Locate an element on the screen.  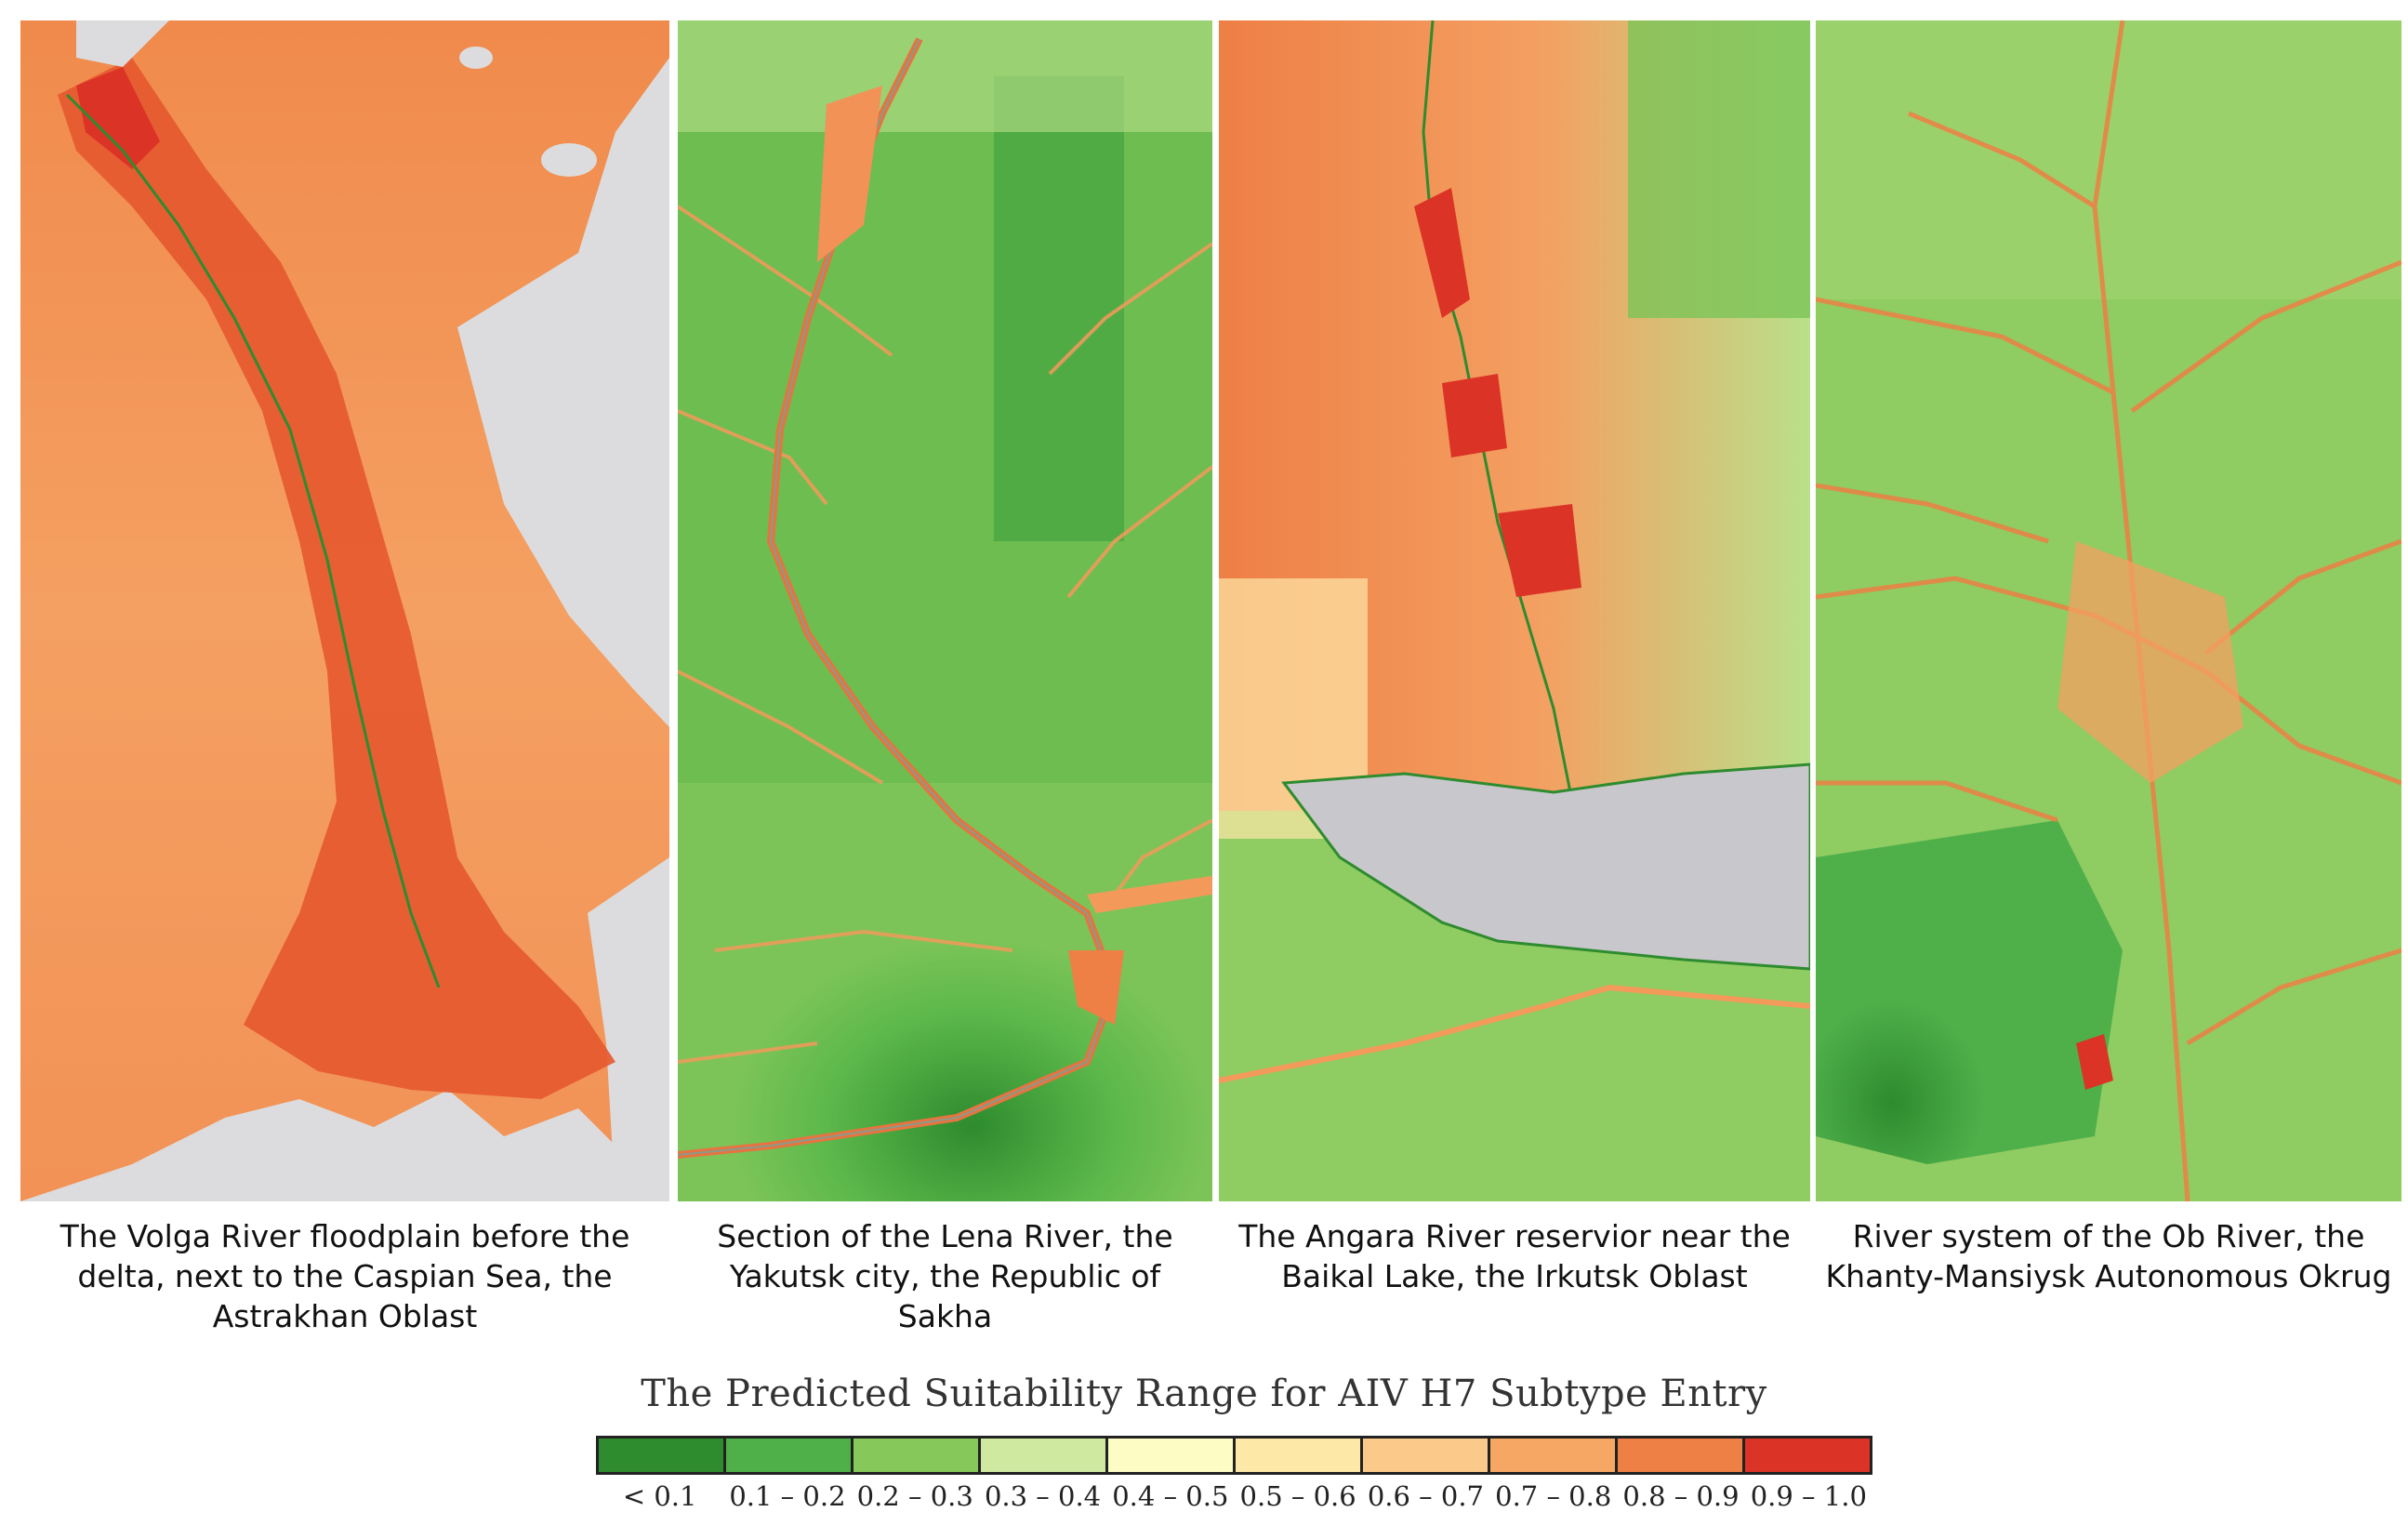
legend-label: 0.2 – 0.3 is located at coordinates (914, 1496).